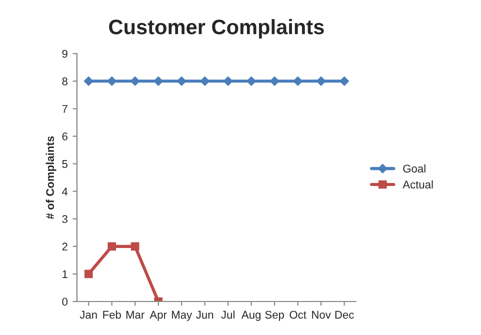 This screenshot has height=335, width=481. Describe the element at coordinates (65, 302) in the screenshot. I see `y-tick-label: 0` at that location.